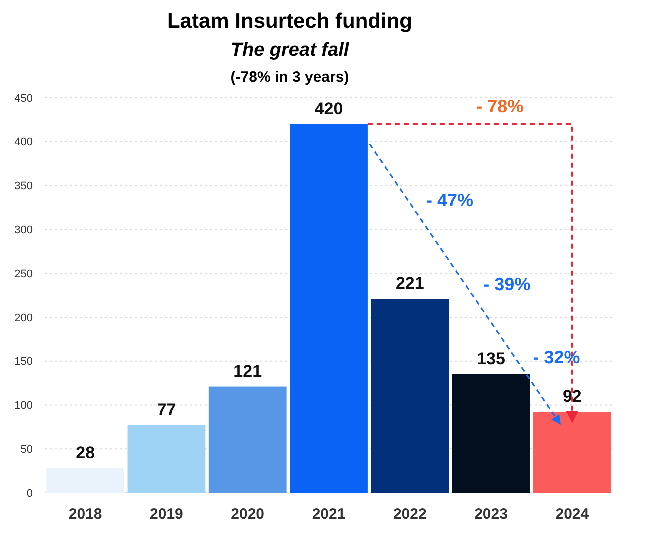 Image resolution: width=663 pixels, height=559 pixels. I want to click on y-tick-label: 300, so click(23, 230).